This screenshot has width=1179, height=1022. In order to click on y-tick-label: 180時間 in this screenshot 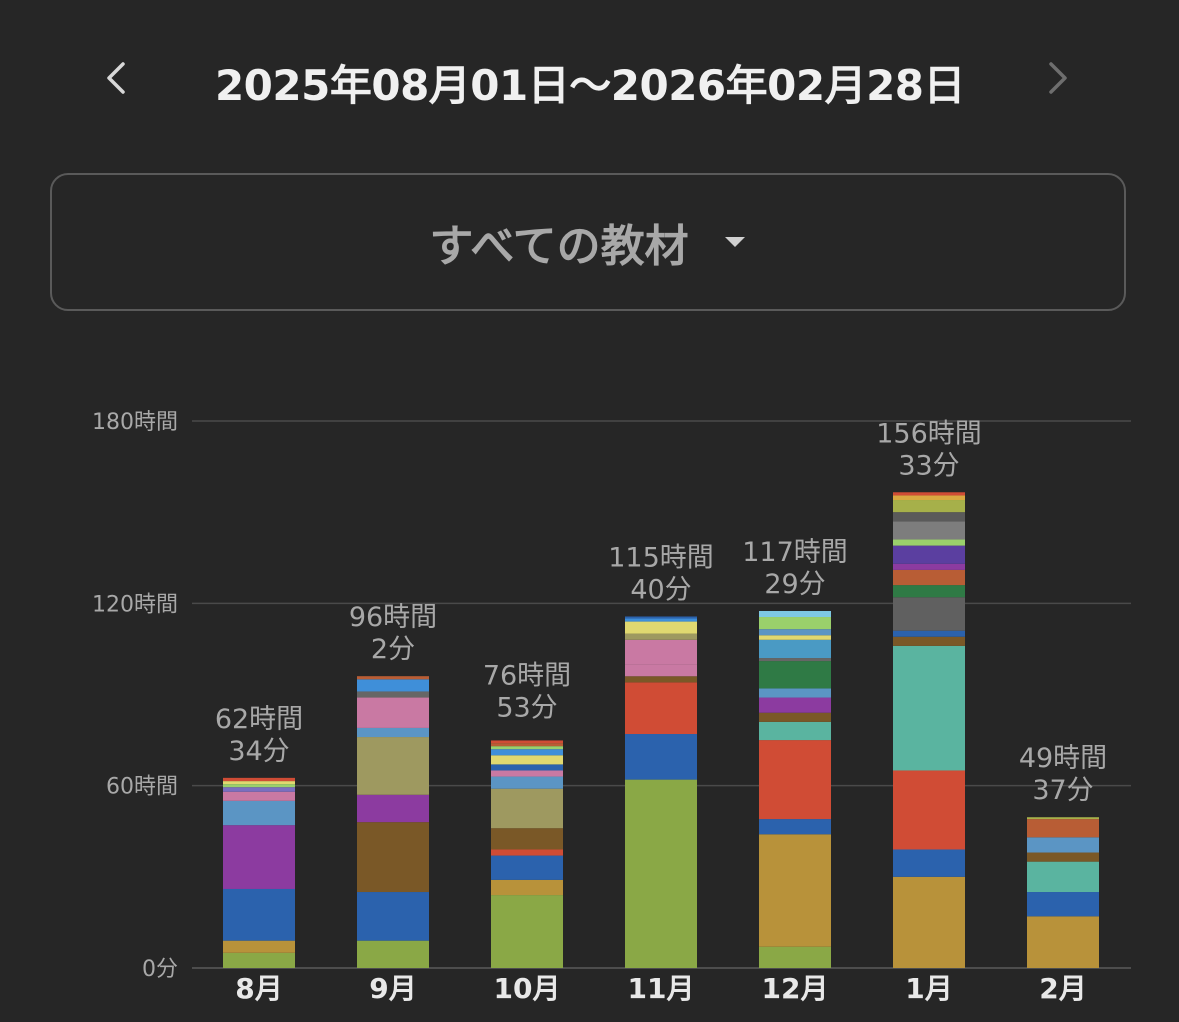, I will do `click(135, 422)`.